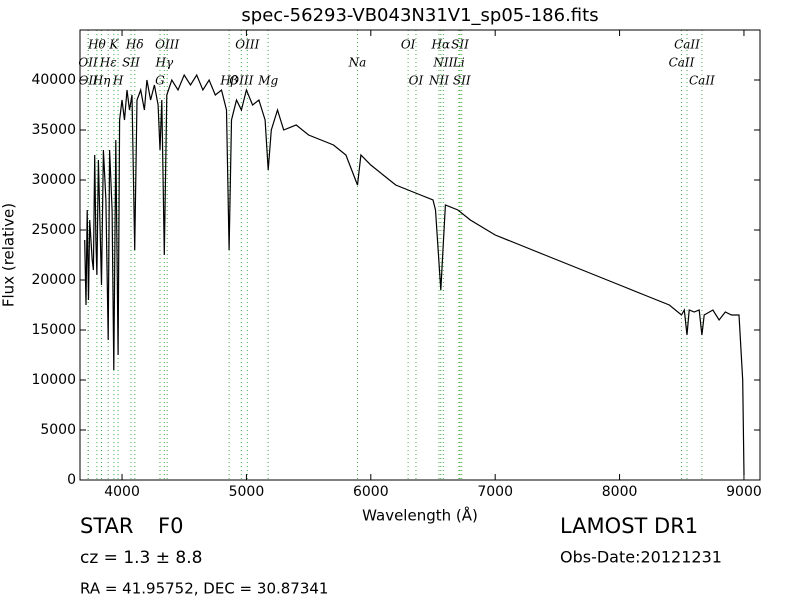  Describe the element at coordinates (53, 230) in the screenshot. I see `y-tick-label: 25000` at that location.